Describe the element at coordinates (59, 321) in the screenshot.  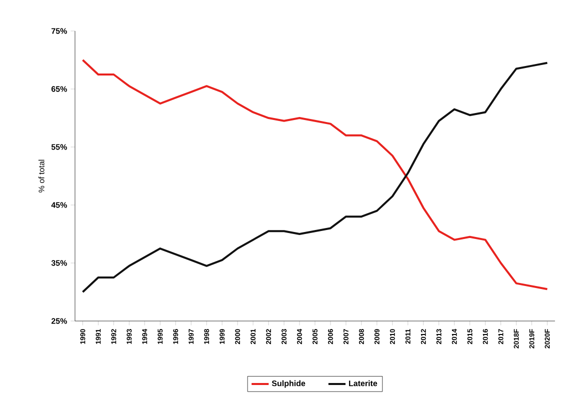
I see `y-tick-label: 25%` at that location.